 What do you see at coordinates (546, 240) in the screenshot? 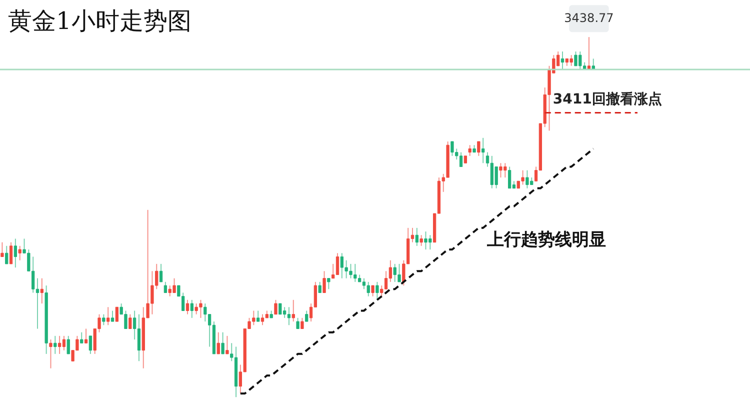
I see `annotation: 上行趋势线明显` at bounding box center [546, 240].